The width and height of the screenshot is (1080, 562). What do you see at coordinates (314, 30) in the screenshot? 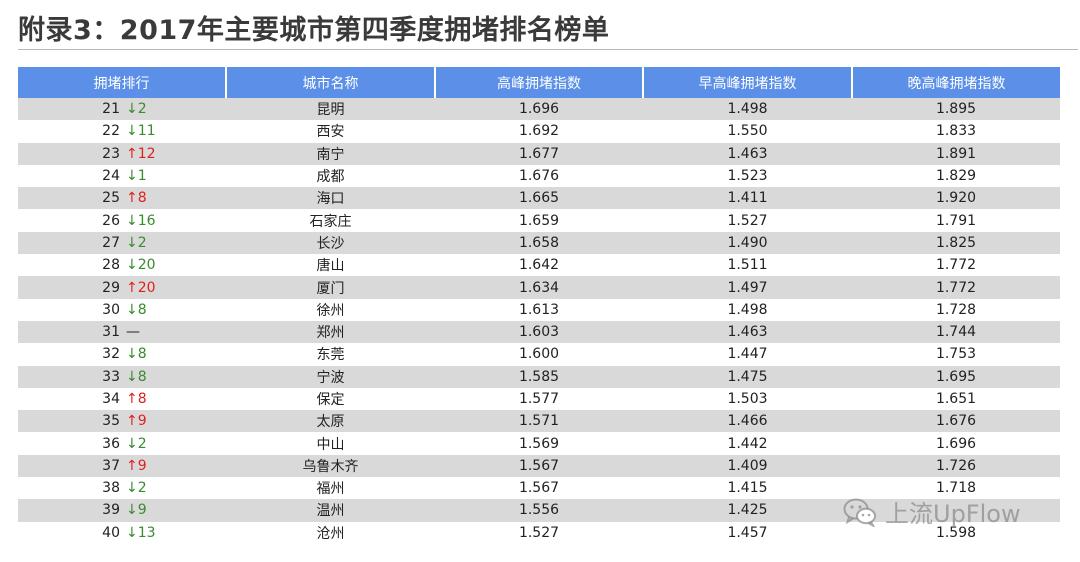
I see `page-title: 附录3：2017年主要城市第四季度拥堵排名榜单` at bounding box center [314, 30].